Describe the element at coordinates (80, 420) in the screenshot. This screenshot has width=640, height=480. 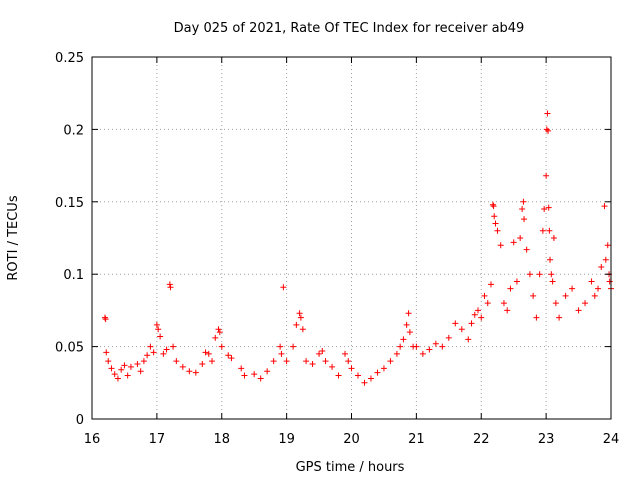
I see `y-tick-label: 0` at that location.